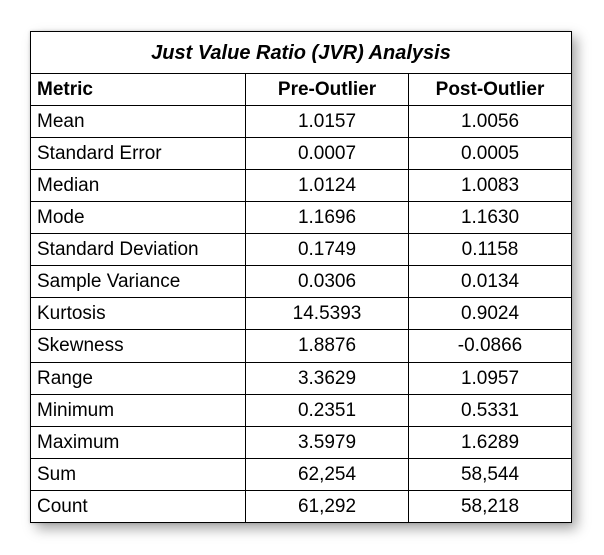 The height and width of the screenshot is (555, 604). Describe the element at coordinates (490, 121) in the screenshot. I see `post-outlier-cell: 1.0056` at that location.